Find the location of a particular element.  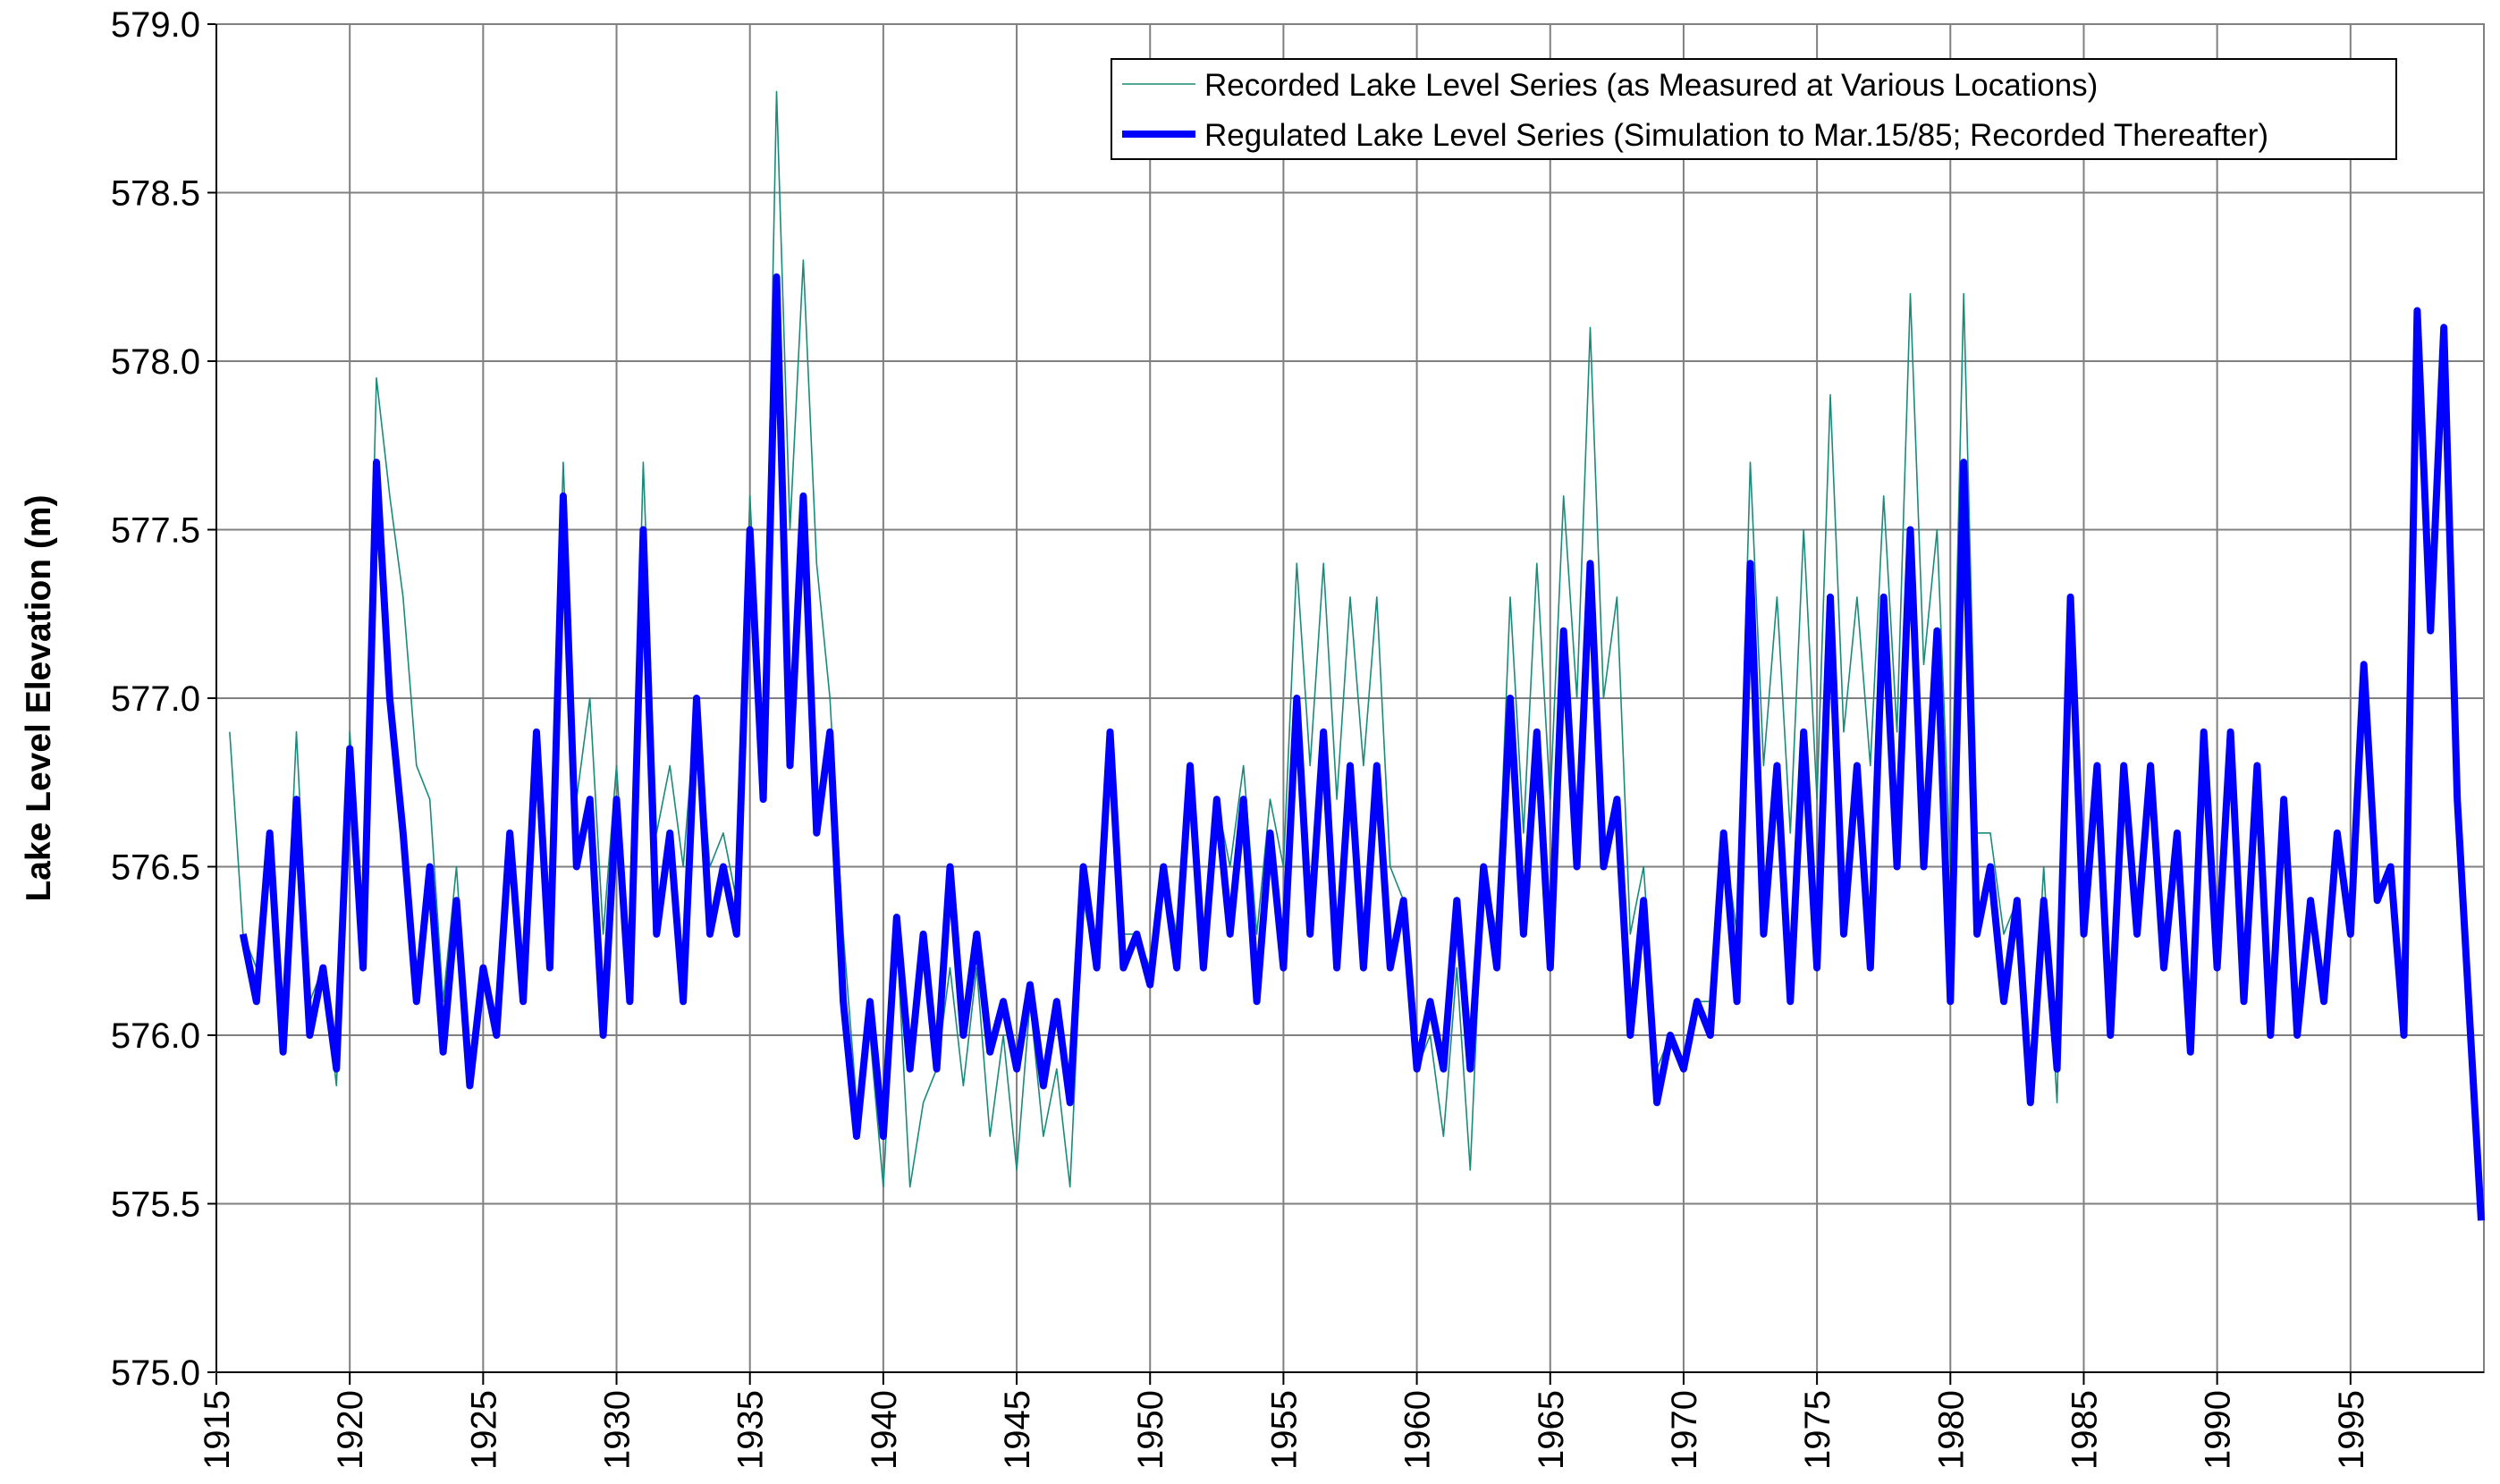

x-tick-label: 1960 is located at coordinates (1418, 1430).